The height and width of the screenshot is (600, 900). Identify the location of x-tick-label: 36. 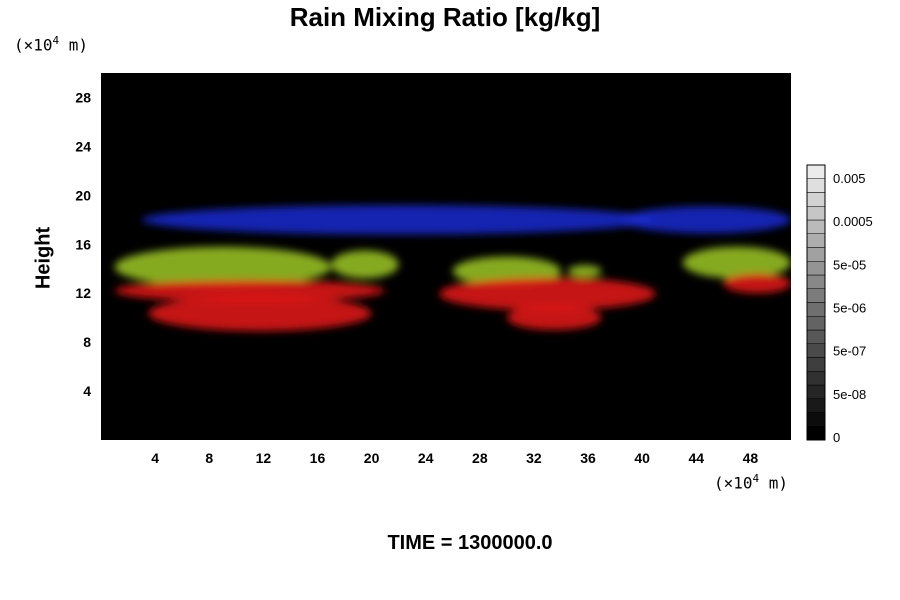
(588, 458).